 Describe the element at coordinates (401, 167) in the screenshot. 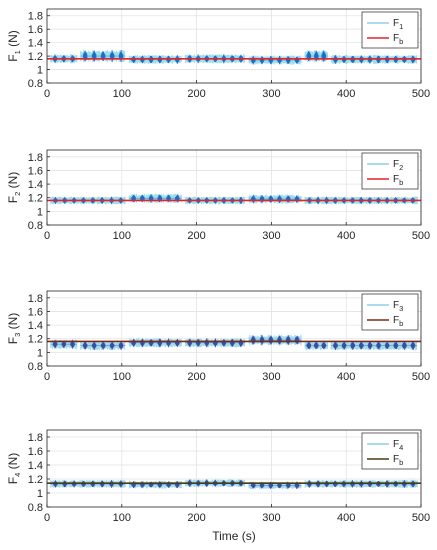

I see `legend-entry-sub: 2` at that location.